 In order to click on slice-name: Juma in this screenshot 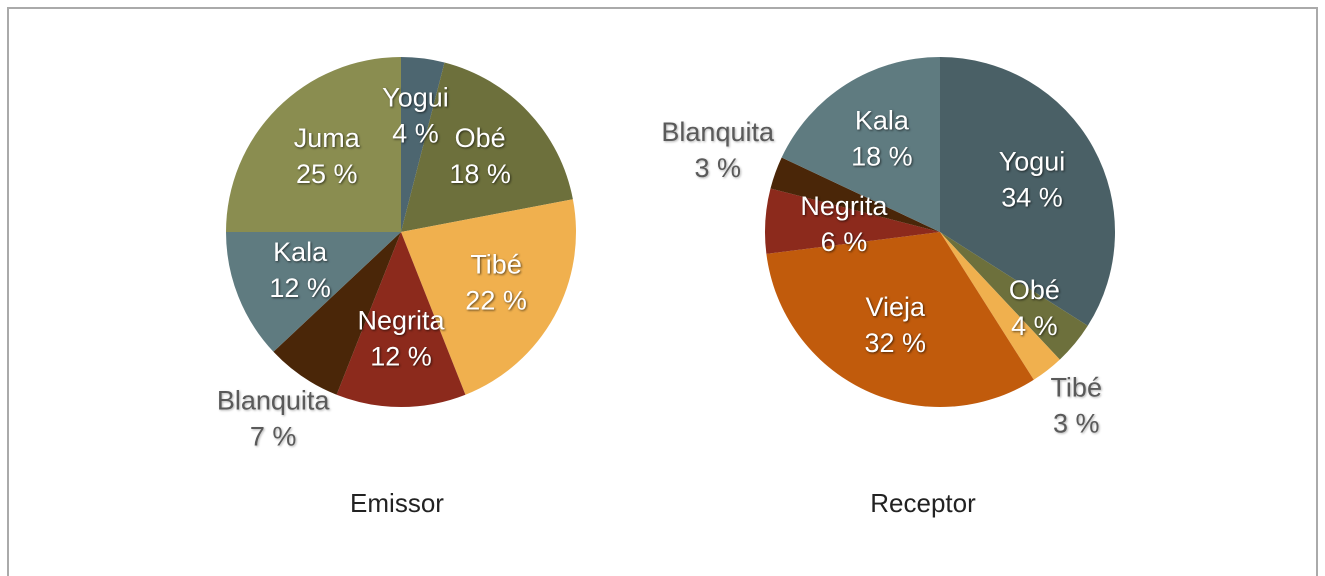, I will do `click(327, 138)`.